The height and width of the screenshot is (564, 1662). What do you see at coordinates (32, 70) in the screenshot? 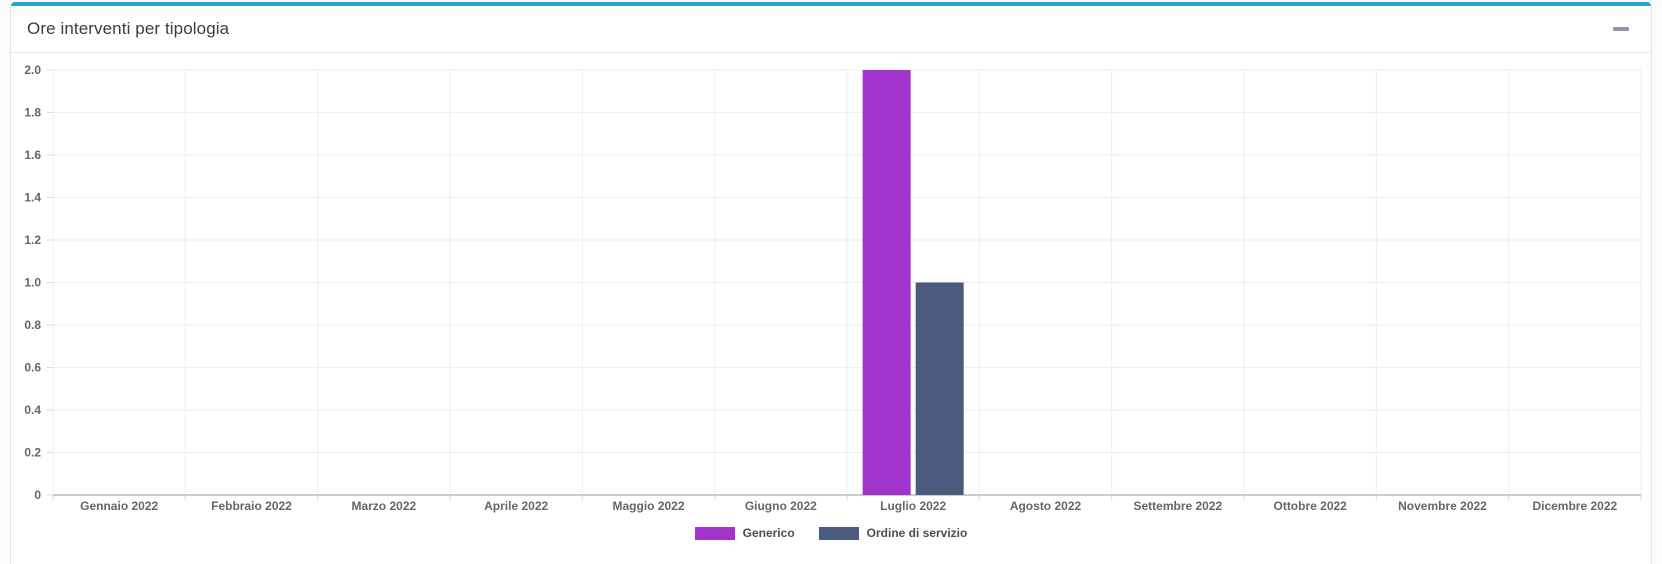
I see `y-tick-label: 2.0` at bounding box center [32, 70].